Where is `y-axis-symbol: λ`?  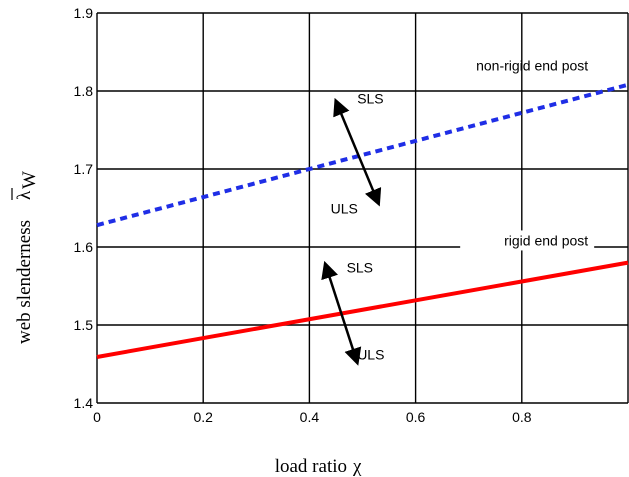 y-axis-symbol: λ is located at coordinates (24, 195).